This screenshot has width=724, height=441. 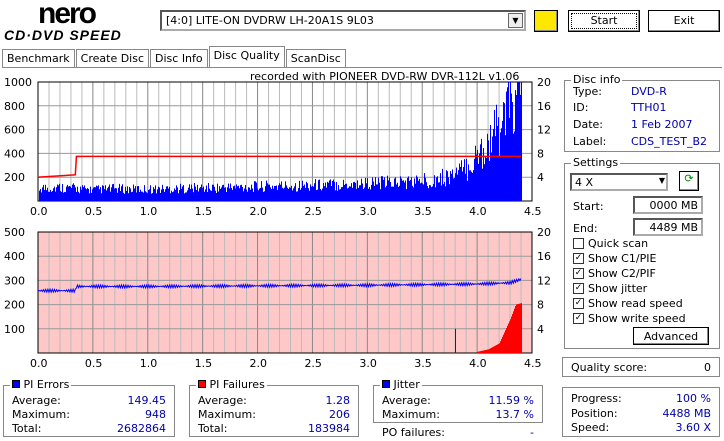 What do you see at coordinates (629, 318) in the screenshot?
I see `checkbox-show-write-speed: ✓ Show write speed` at bounding box center [629, 318].